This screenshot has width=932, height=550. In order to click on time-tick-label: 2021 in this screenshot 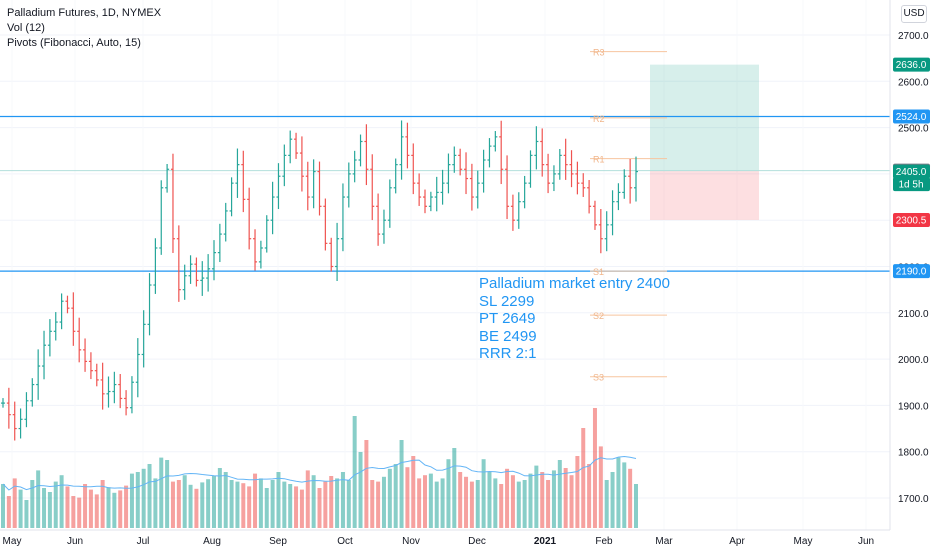, I will do `click(545, 541)`.